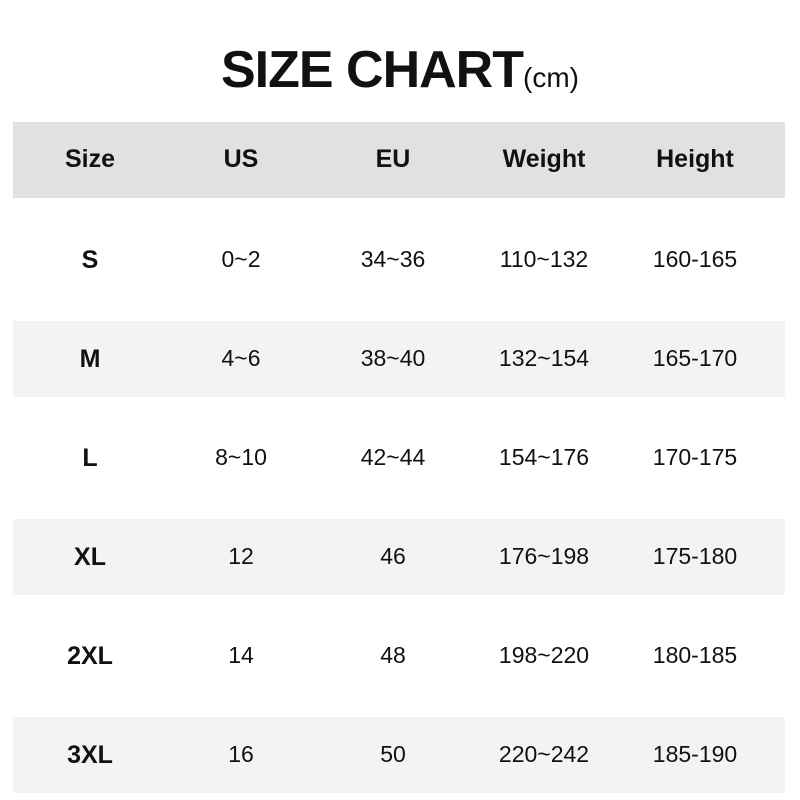  Describe the element at coordinates (393, 159) in the screenshot. I see `column-header: EU` at that location.